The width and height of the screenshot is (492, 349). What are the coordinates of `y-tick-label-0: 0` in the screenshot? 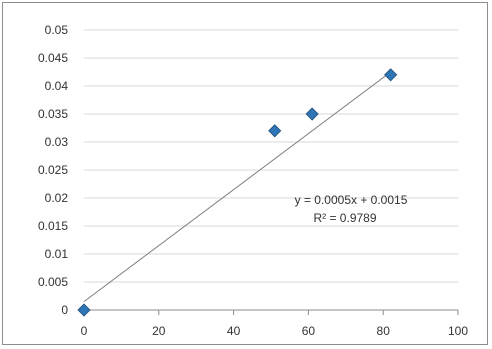 It's located at (64, 310).